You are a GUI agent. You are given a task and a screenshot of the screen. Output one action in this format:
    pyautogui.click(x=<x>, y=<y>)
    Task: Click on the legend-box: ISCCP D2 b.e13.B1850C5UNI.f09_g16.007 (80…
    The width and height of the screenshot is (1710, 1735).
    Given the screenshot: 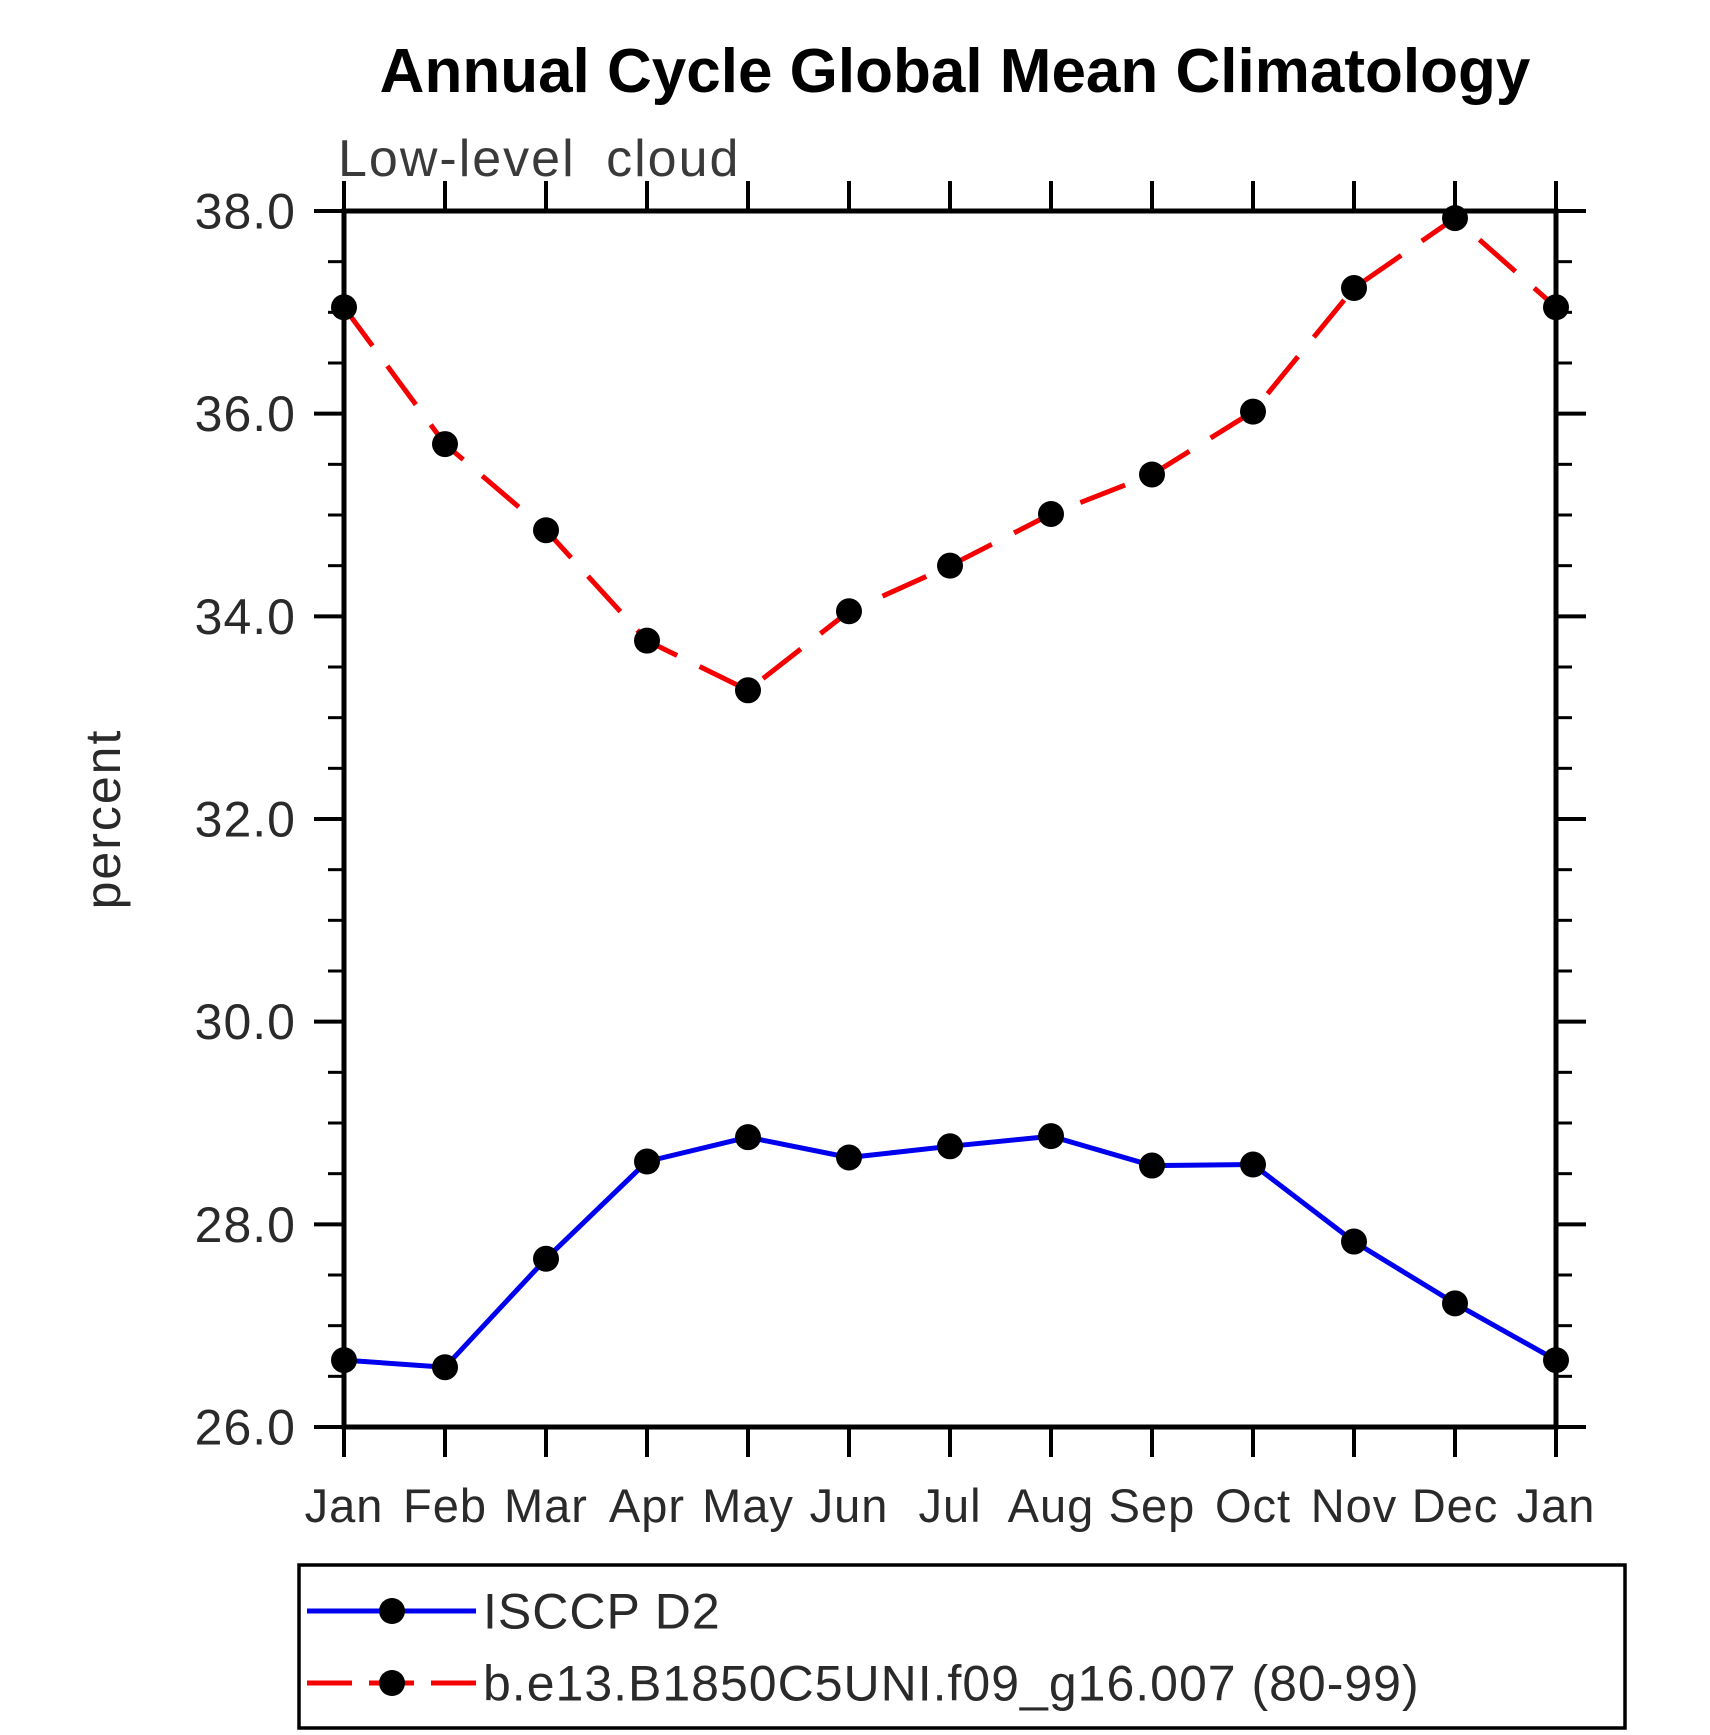 What is the action you would take?
    pyautogui.click(x=962, y=1646)
    